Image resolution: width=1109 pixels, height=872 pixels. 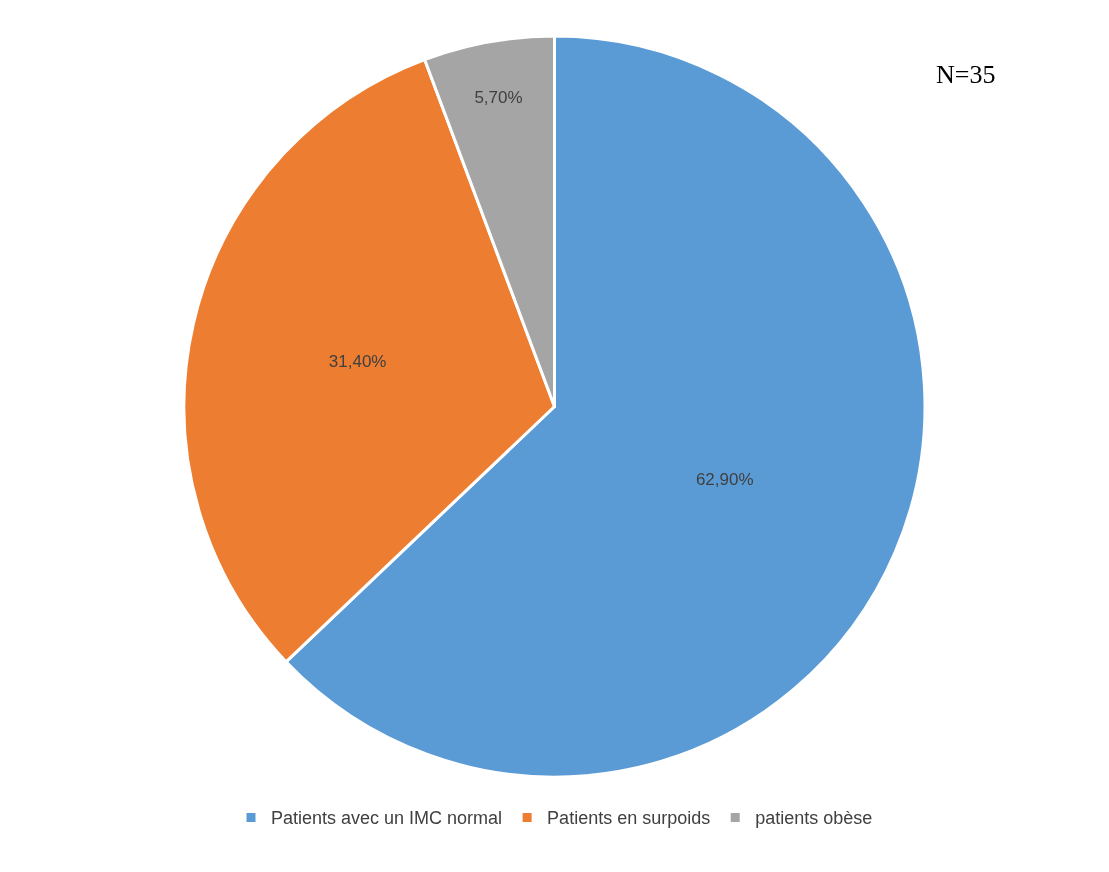 What do you see at coordinates (498, 97) in the screenshot?
I see `data-label: 5,70%` at bounding box center [498, 97].